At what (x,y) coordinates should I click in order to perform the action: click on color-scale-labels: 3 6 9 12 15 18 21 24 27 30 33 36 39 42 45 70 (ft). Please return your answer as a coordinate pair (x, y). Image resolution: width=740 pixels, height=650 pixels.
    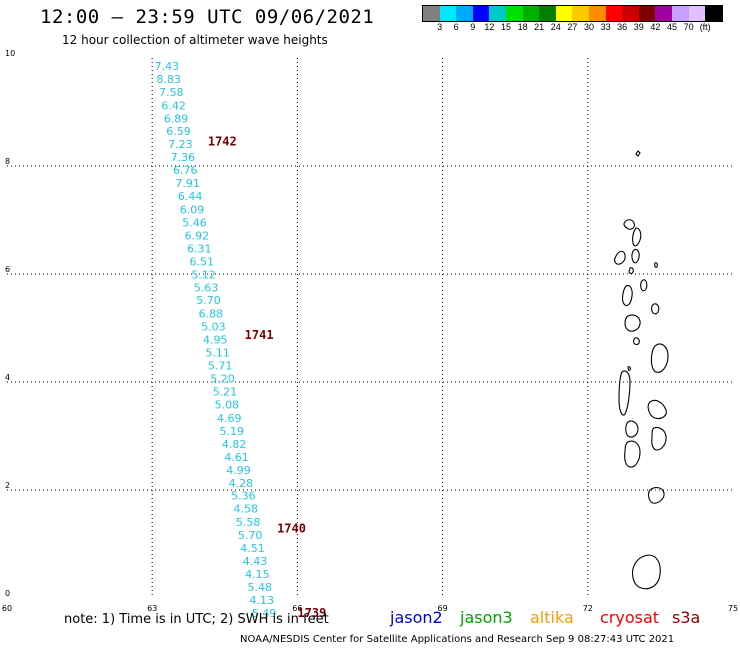
    Looking at the image, I should click on (581, 28).